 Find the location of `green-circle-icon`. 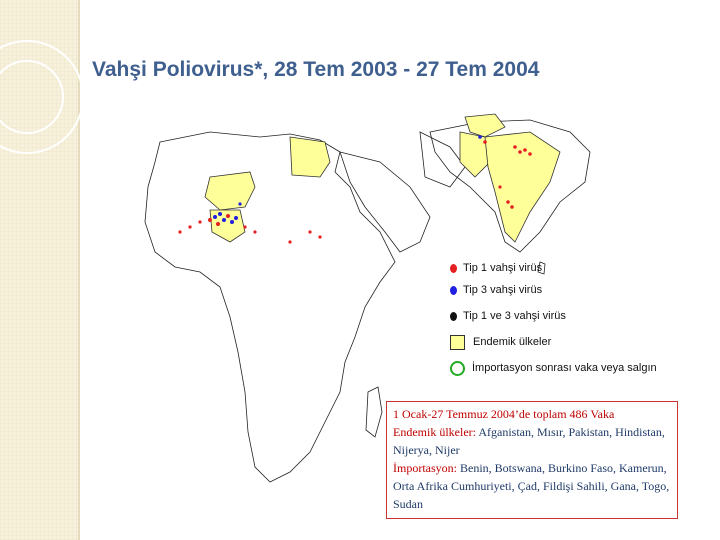

green-circle-icon is located at coordinates (457, 368).